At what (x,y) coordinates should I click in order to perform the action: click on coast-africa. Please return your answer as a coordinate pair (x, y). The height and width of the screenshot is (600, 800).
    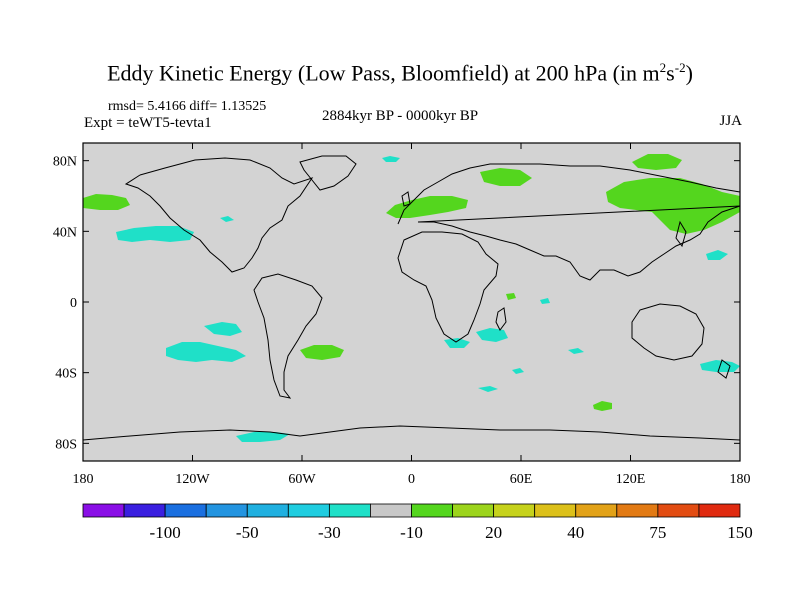
    Looking at the image, I should click on (448, 287).